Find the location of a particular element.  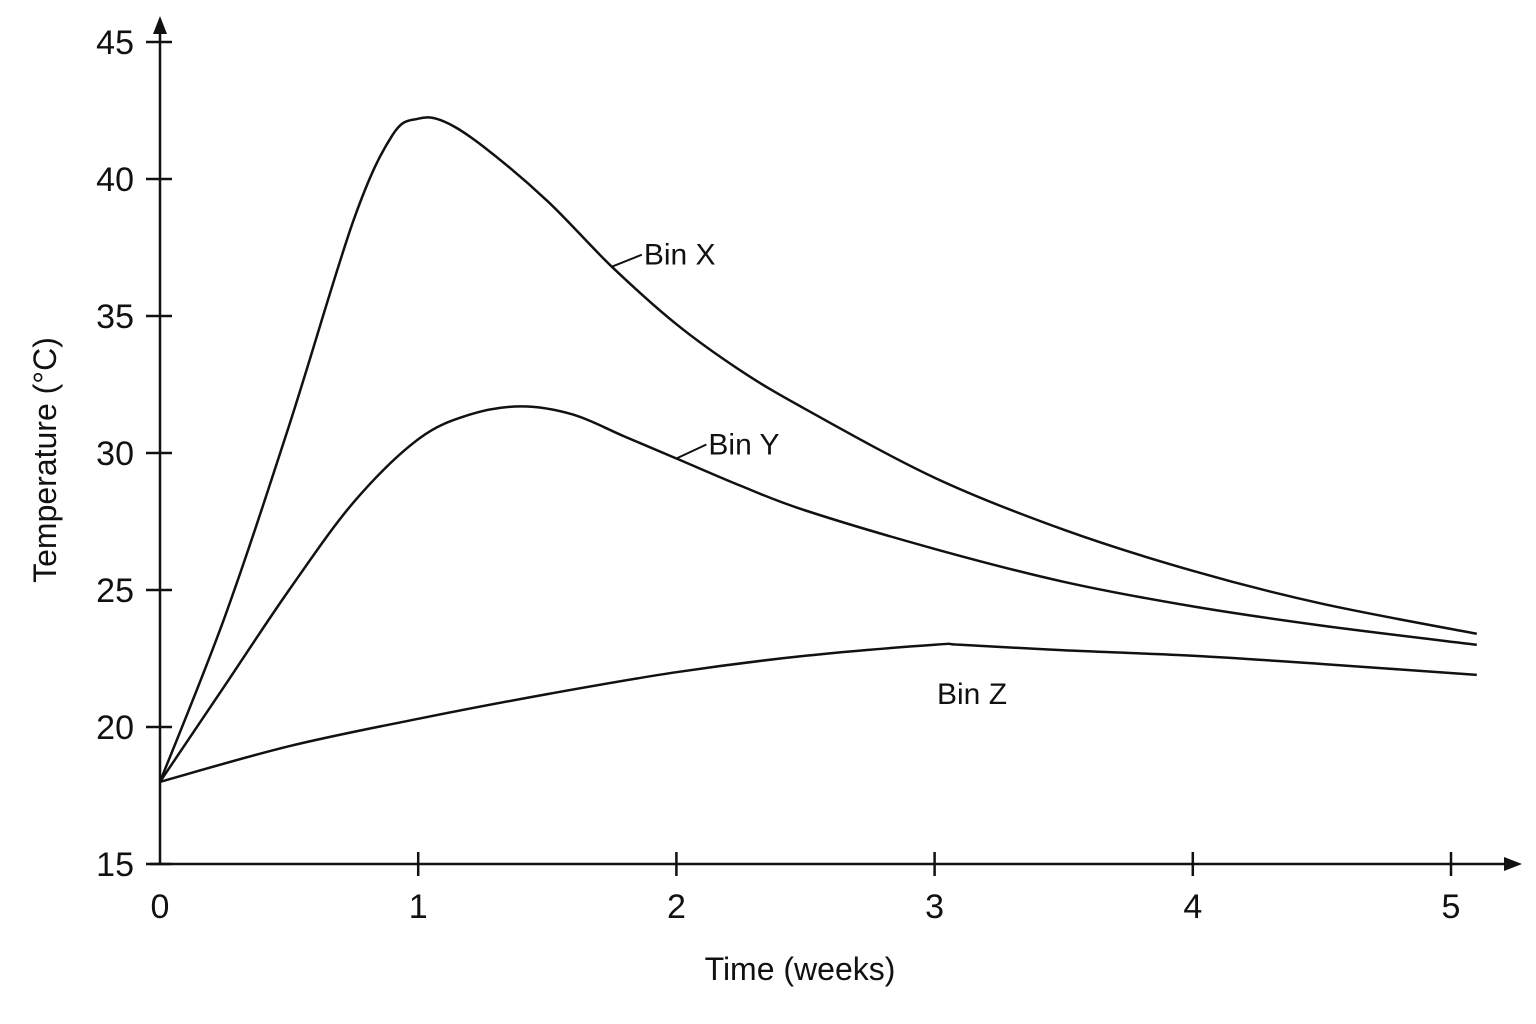

x-tick-label: 4 is located at coordinates (1192, 907).